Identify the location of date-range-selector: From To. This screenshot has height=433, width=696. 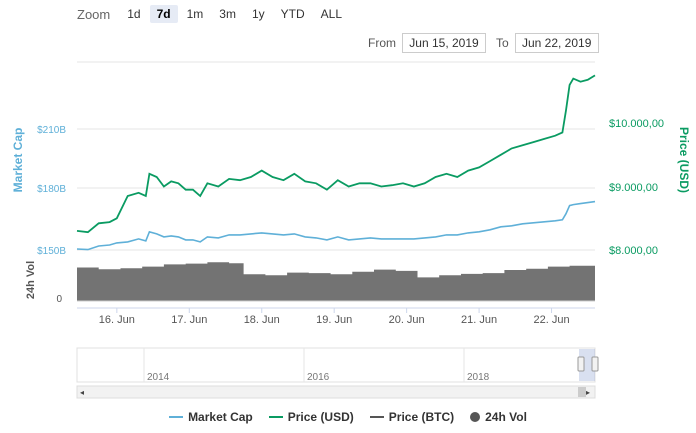
(483, 43).